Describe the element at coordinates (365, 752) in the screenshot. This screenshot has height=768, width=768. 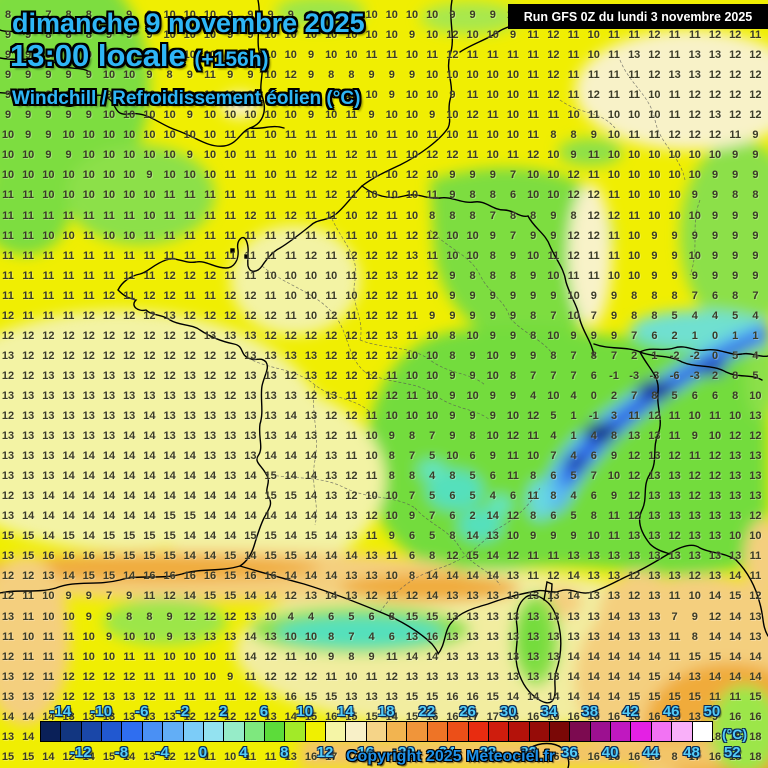
I see `scale-tick-label: 16` at that location.